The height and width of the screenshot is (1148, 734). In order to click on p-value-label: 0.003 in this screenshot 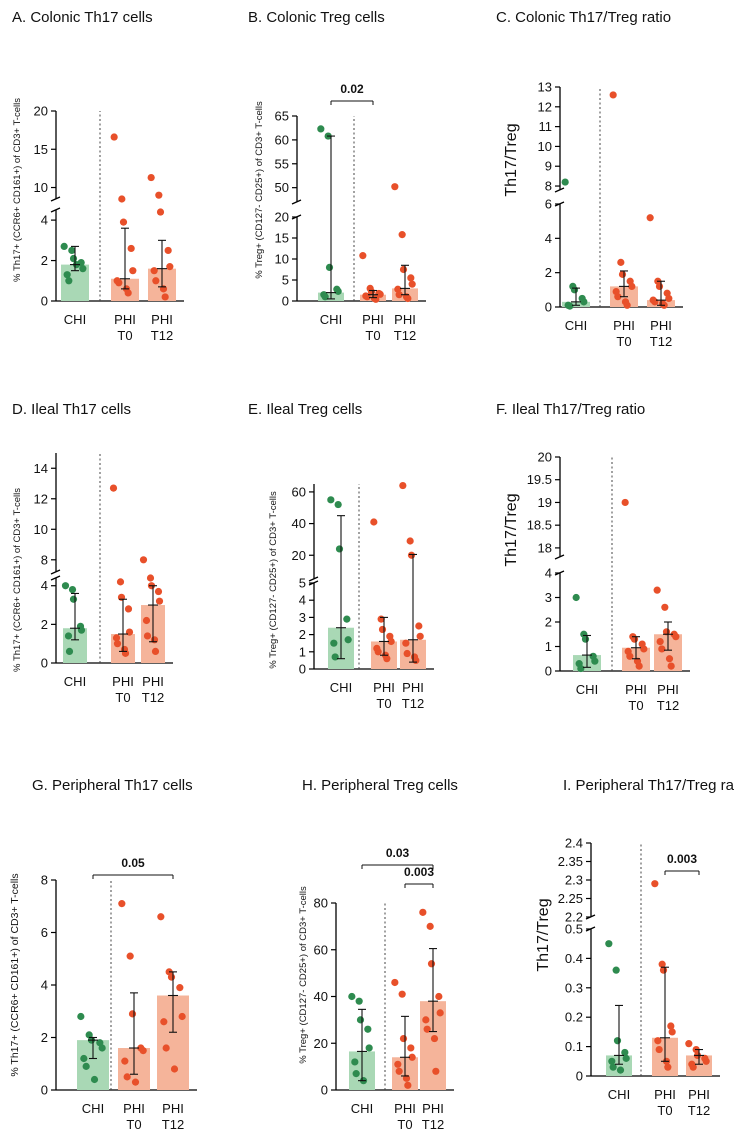, I will do `click(419, 872)`.